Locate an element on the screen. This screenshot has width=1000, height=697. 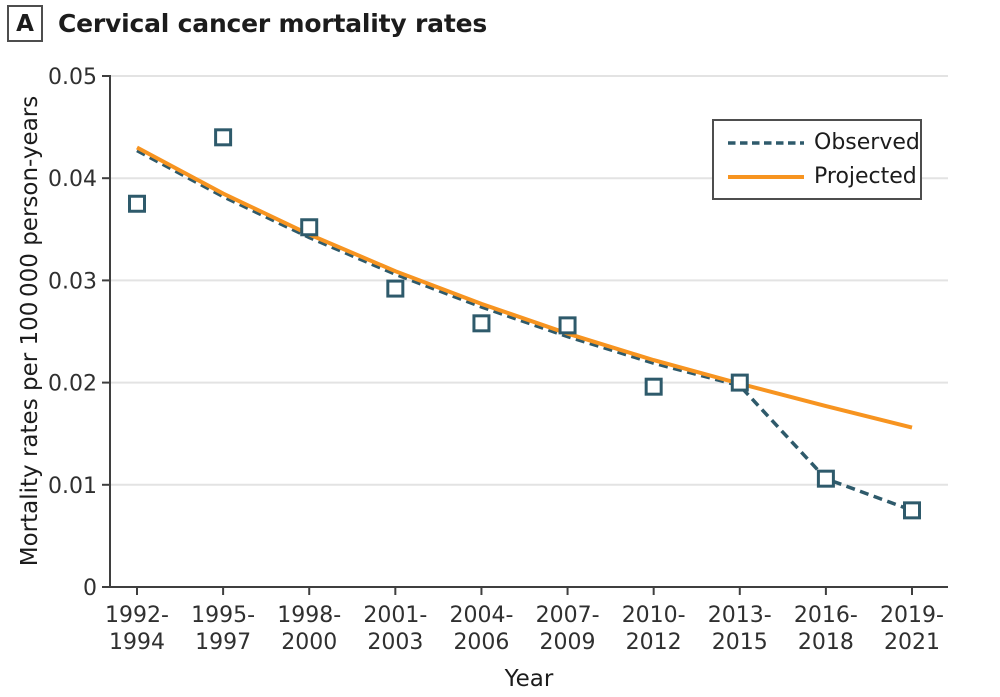
x-tick-label: 2010-2012 is located at coordinates (654, 629).